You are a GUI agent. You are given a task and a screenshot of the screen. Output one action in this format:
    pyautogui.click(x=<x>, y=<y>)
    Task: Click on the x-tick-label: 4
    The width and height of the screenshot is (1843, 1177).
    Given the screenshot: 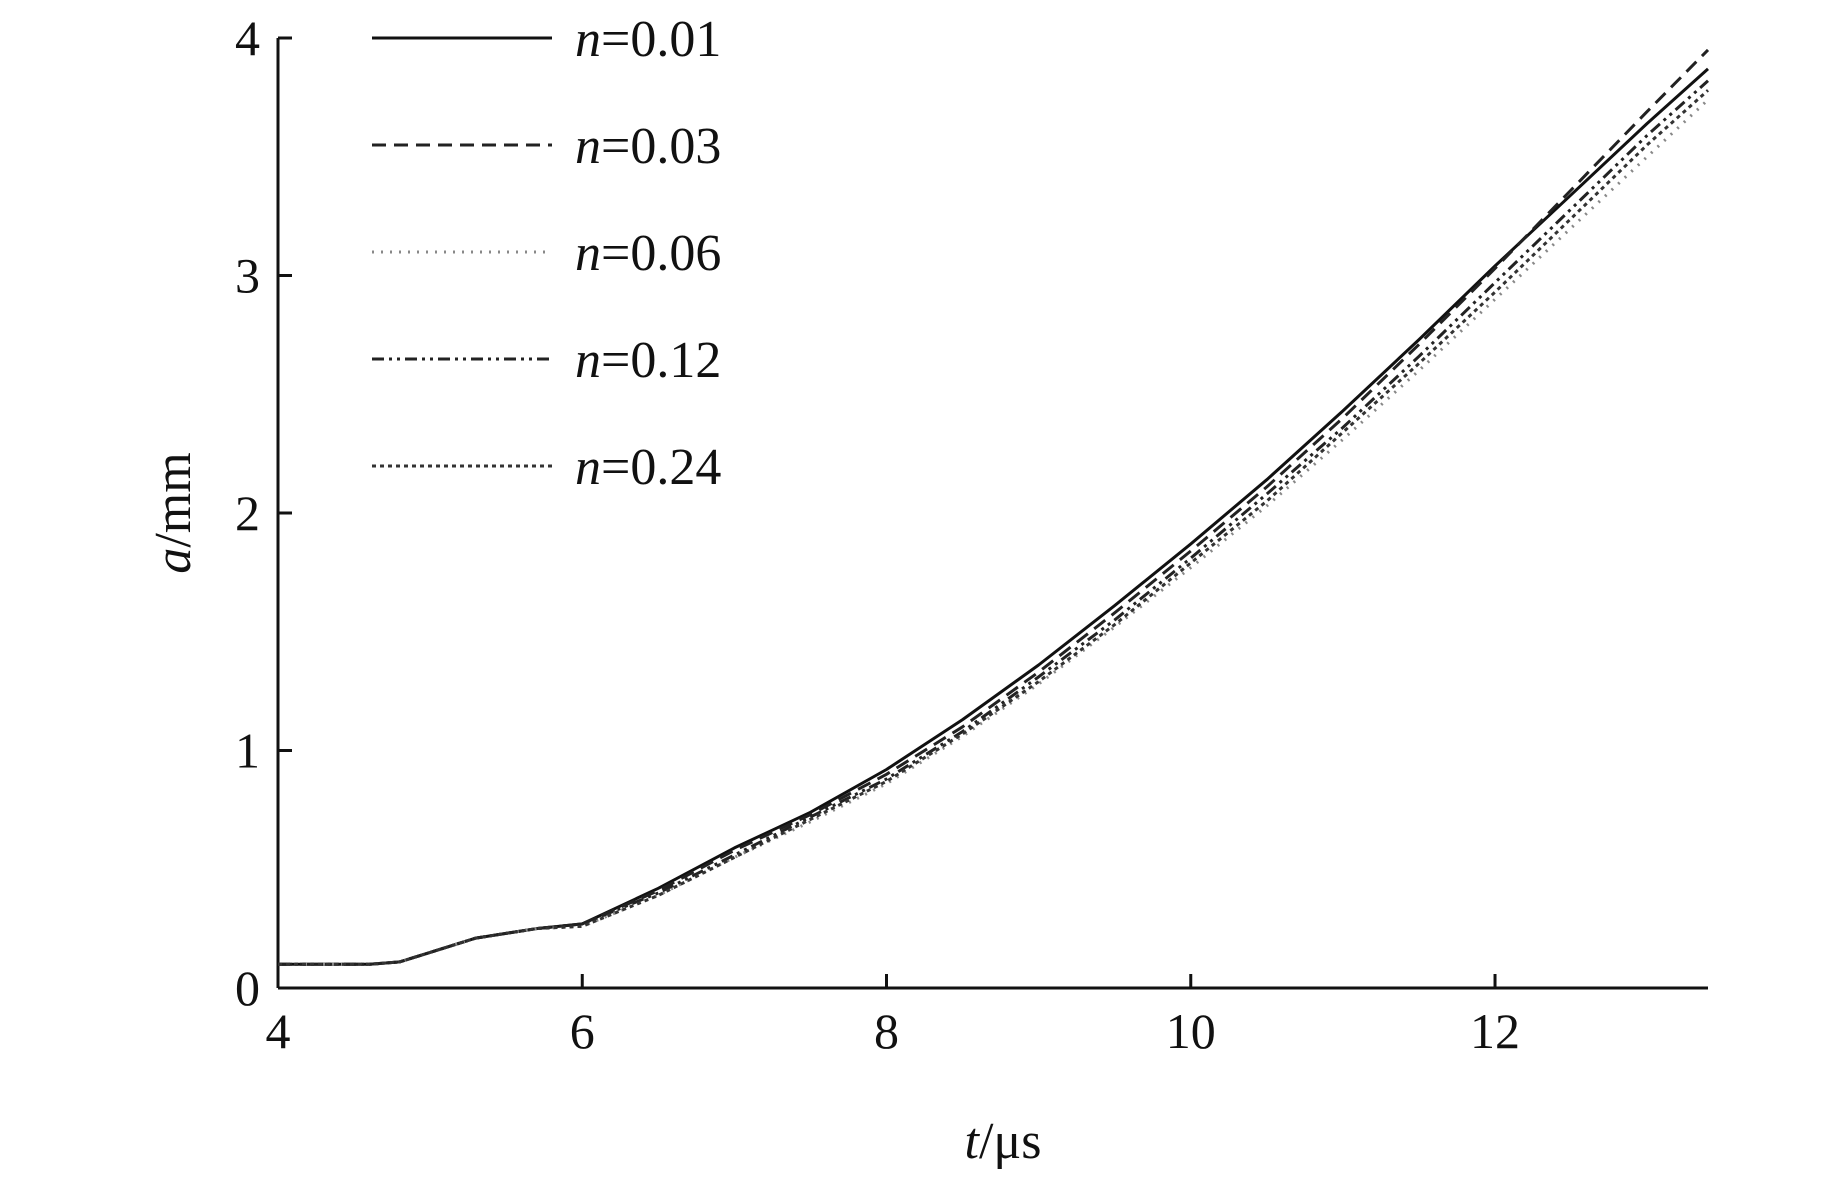 What is the action you would take?
    pyautogui.click(x=278, y=1031)
    